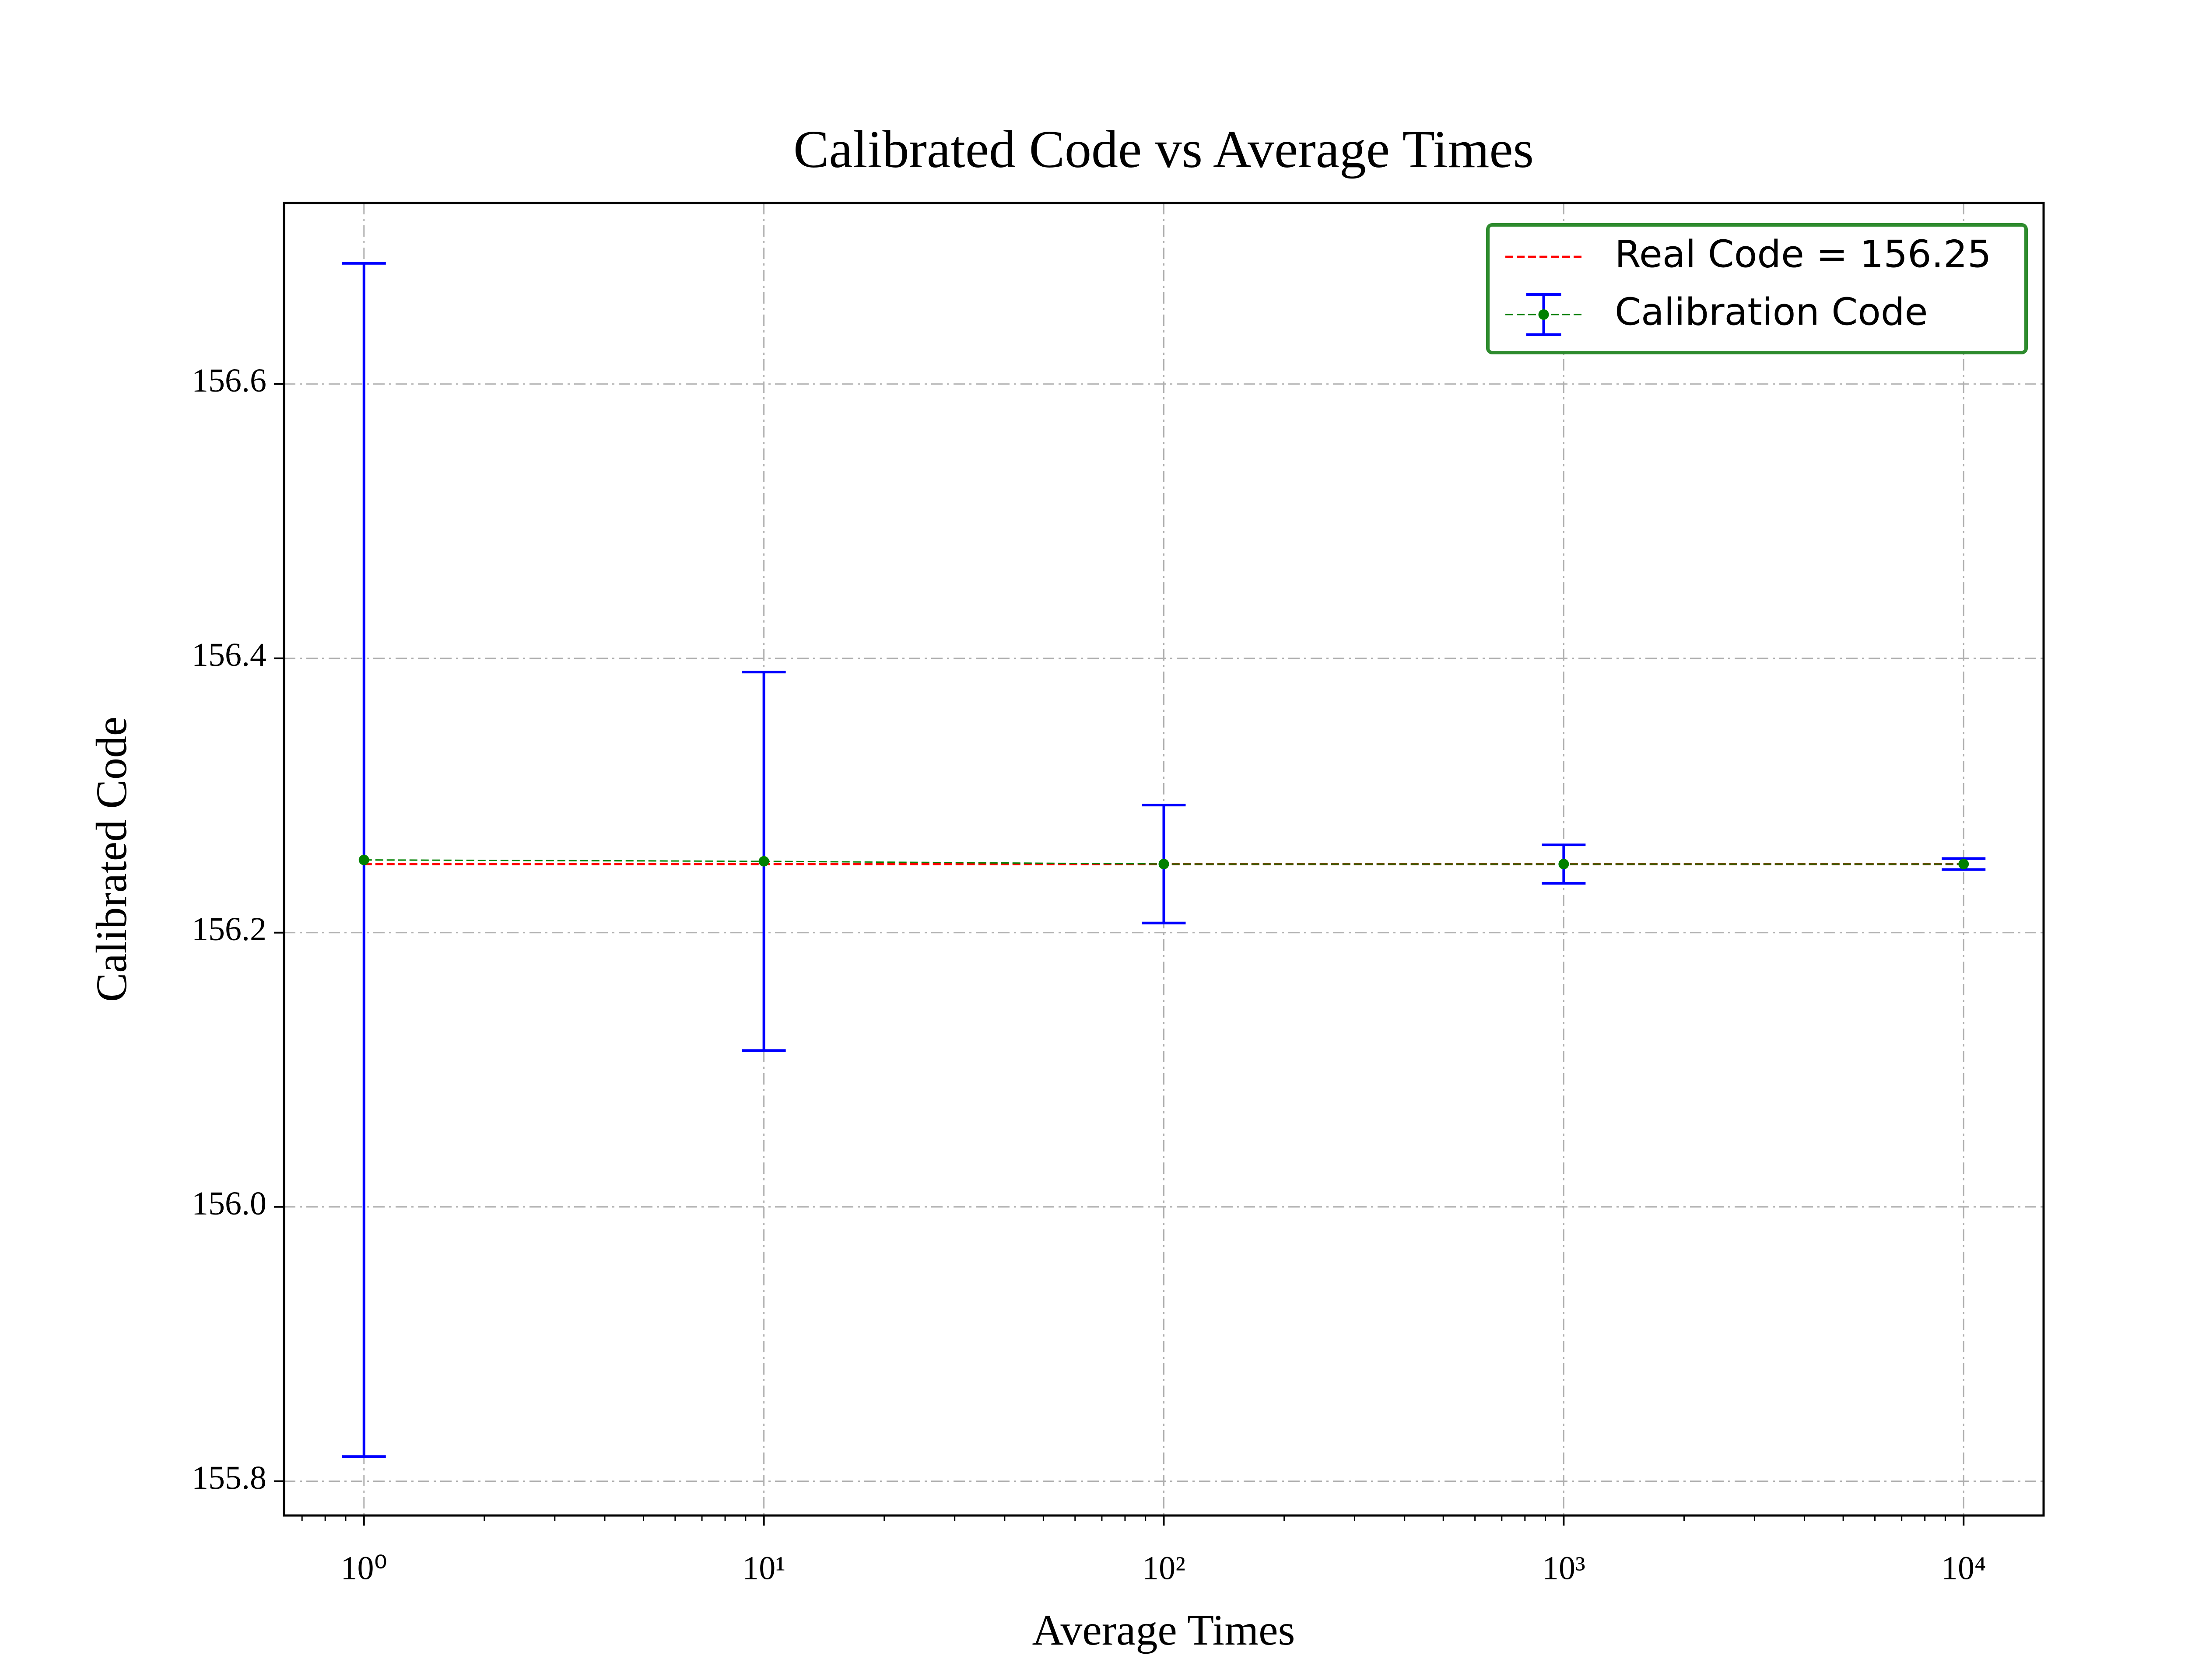 The image size is (2188, 1680). I want to click on x-tick-label: 10³, so click(1563, 1568).